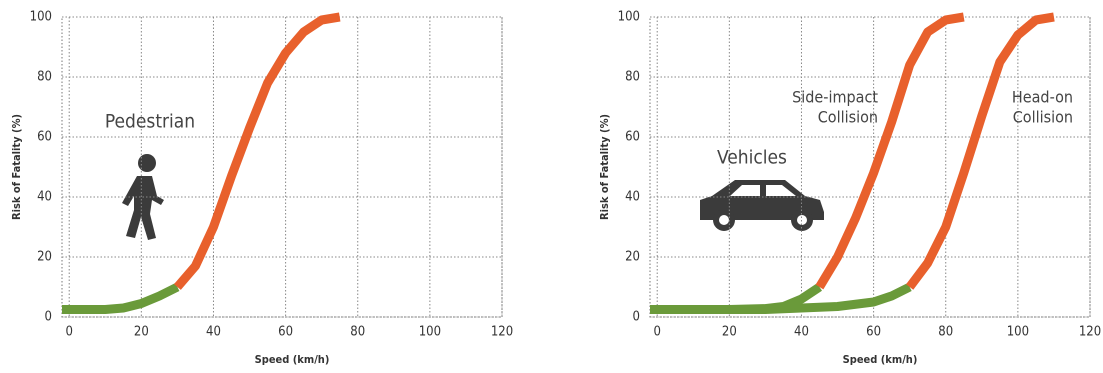 The width and height of the screenshot is (1103, 373). I want to click on pedestrian-icon, so click(143, 197).